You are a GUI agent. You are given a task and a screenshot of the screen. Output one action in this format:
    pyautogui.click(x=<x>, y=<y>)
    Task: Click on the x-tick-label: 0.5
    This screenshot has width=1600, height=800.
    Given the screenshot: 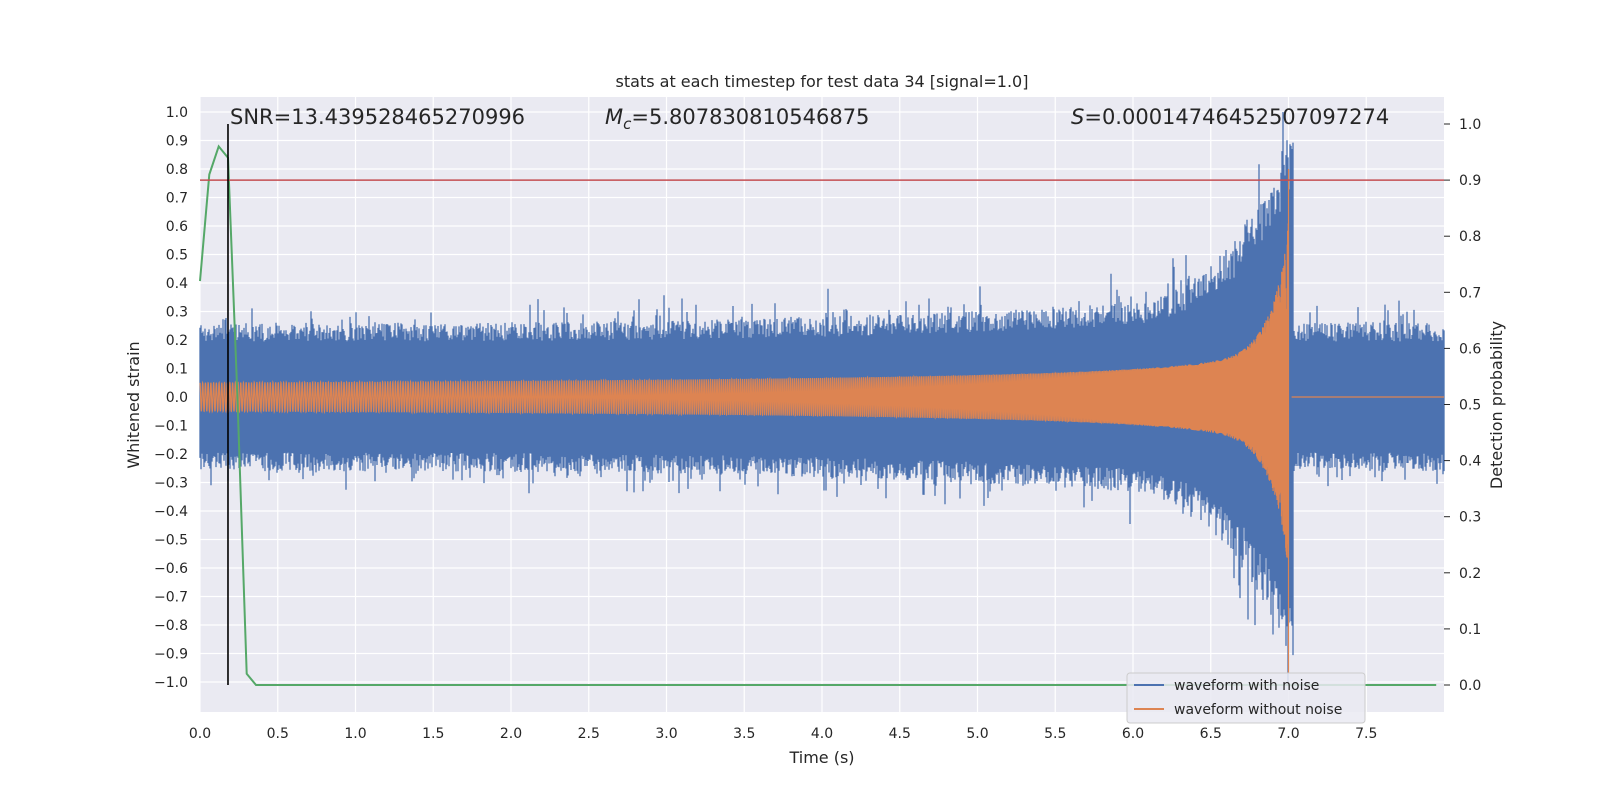 What is the action you would take?
    pyautogui.click(x=278, y=734)
    